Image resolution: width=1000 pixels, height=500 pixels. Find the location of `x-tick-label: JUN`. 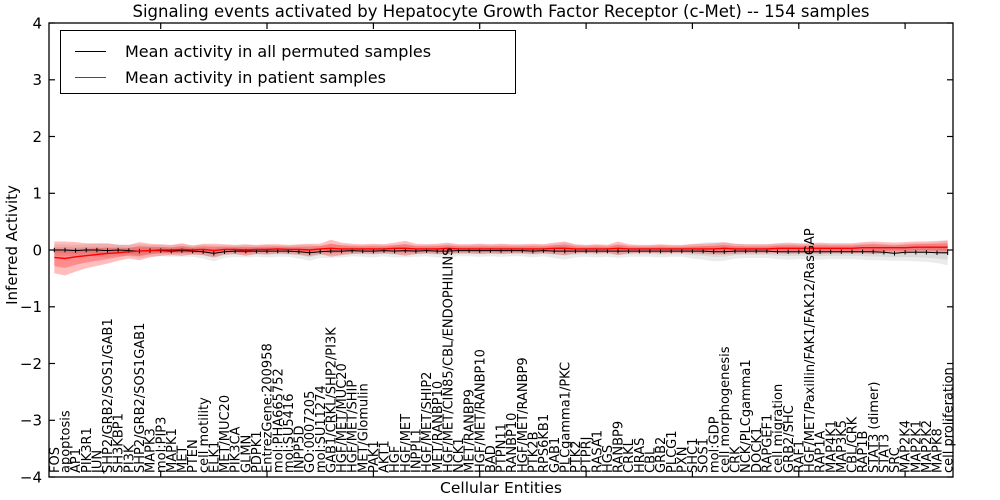

x-tick-label: JUN is located at coordinates (98, 462).